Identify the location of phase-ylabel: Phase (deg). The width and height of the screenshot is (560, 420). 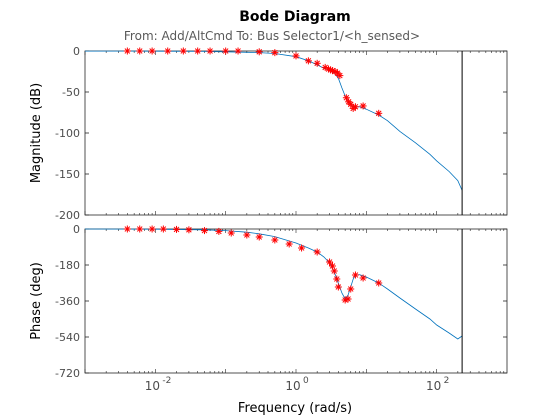
(36, 301).